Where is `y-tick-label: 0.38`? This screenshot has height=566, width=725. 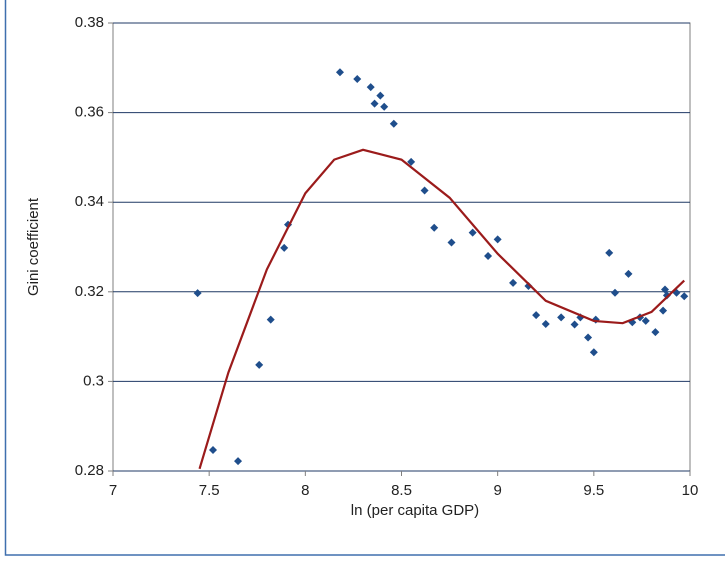 y-tick-label: 0.38 is located at coordinates (89, 22).